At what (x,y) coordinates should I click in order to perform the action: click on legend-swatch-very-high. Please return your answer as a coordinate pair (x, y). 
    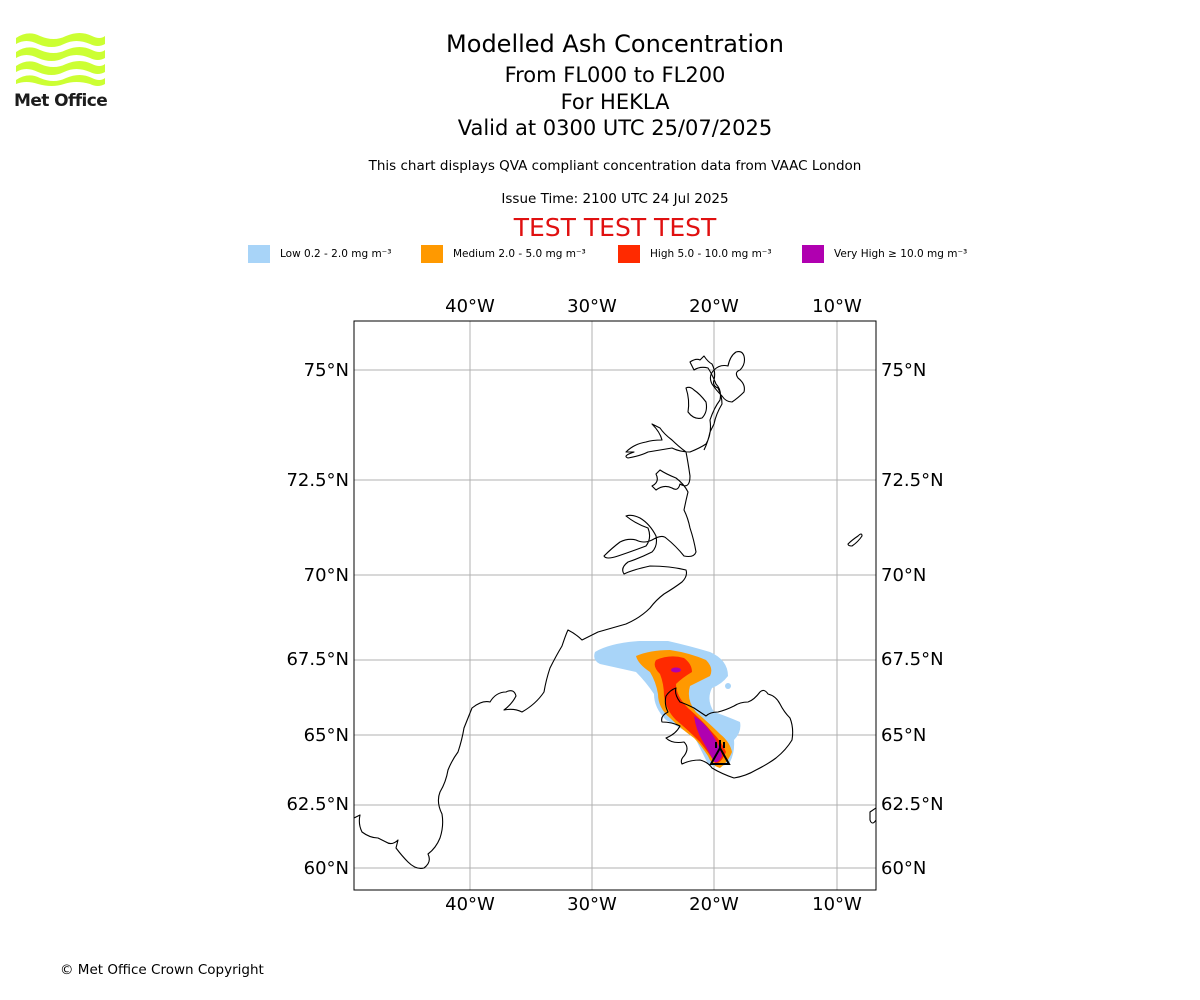
    Looking at the image, I should click on (813, 254).